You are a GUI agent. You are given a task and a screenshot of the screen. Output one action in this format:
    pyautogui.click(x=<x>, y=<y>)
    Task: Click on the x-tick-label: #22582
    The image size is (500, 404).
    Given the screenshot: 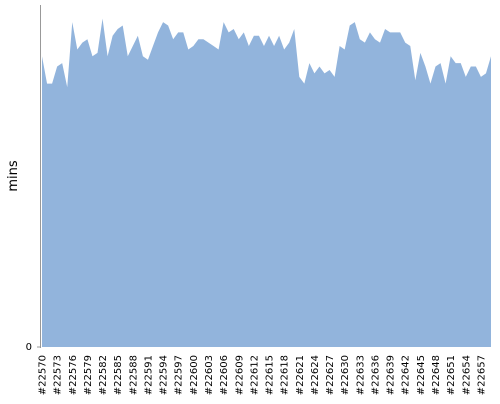 What is the action you would take?
    pyautogui.click(x=103, y=375)
    